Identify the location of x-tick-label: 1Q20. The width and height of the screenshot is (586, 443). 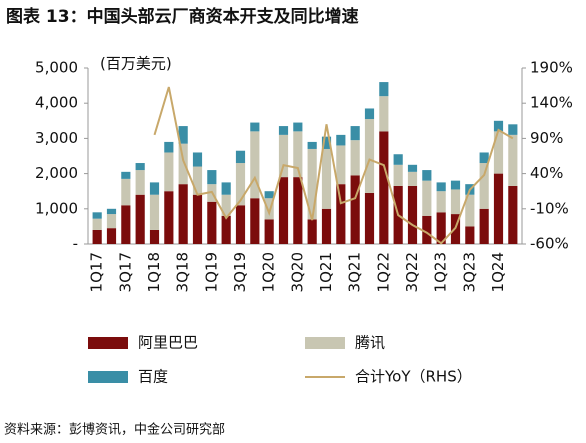
(269, 272).